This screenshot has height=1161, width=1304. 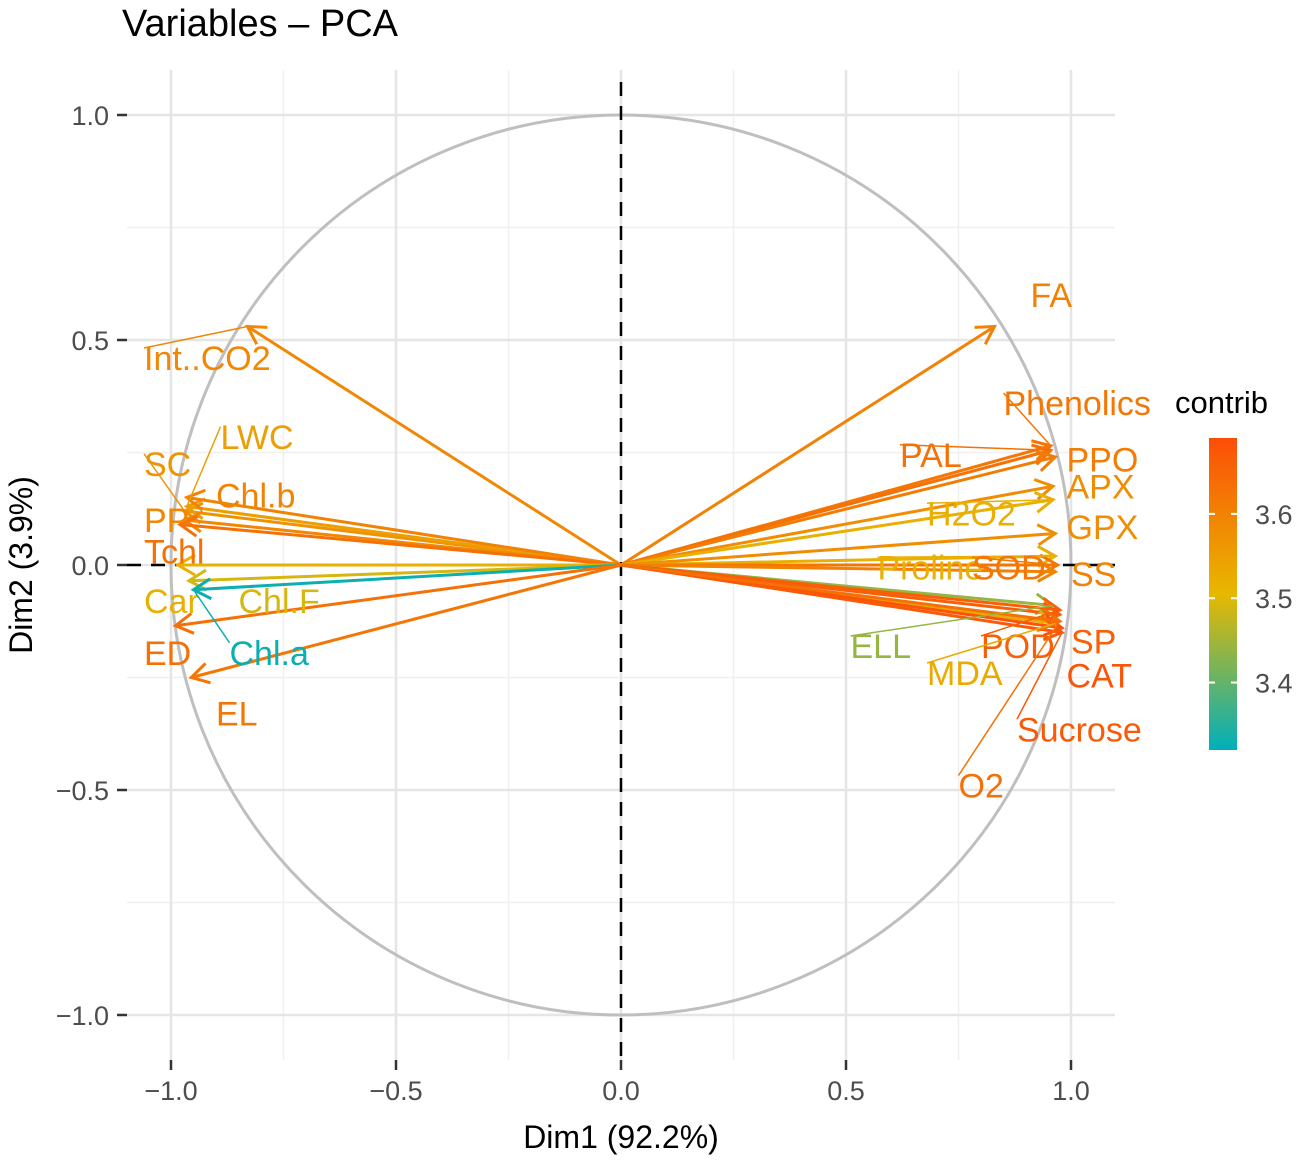 What do you see at coordinates (1052, 296) in the screenshot?
I see `variable-label-fa: FA` at bounding box center [1052, 296].